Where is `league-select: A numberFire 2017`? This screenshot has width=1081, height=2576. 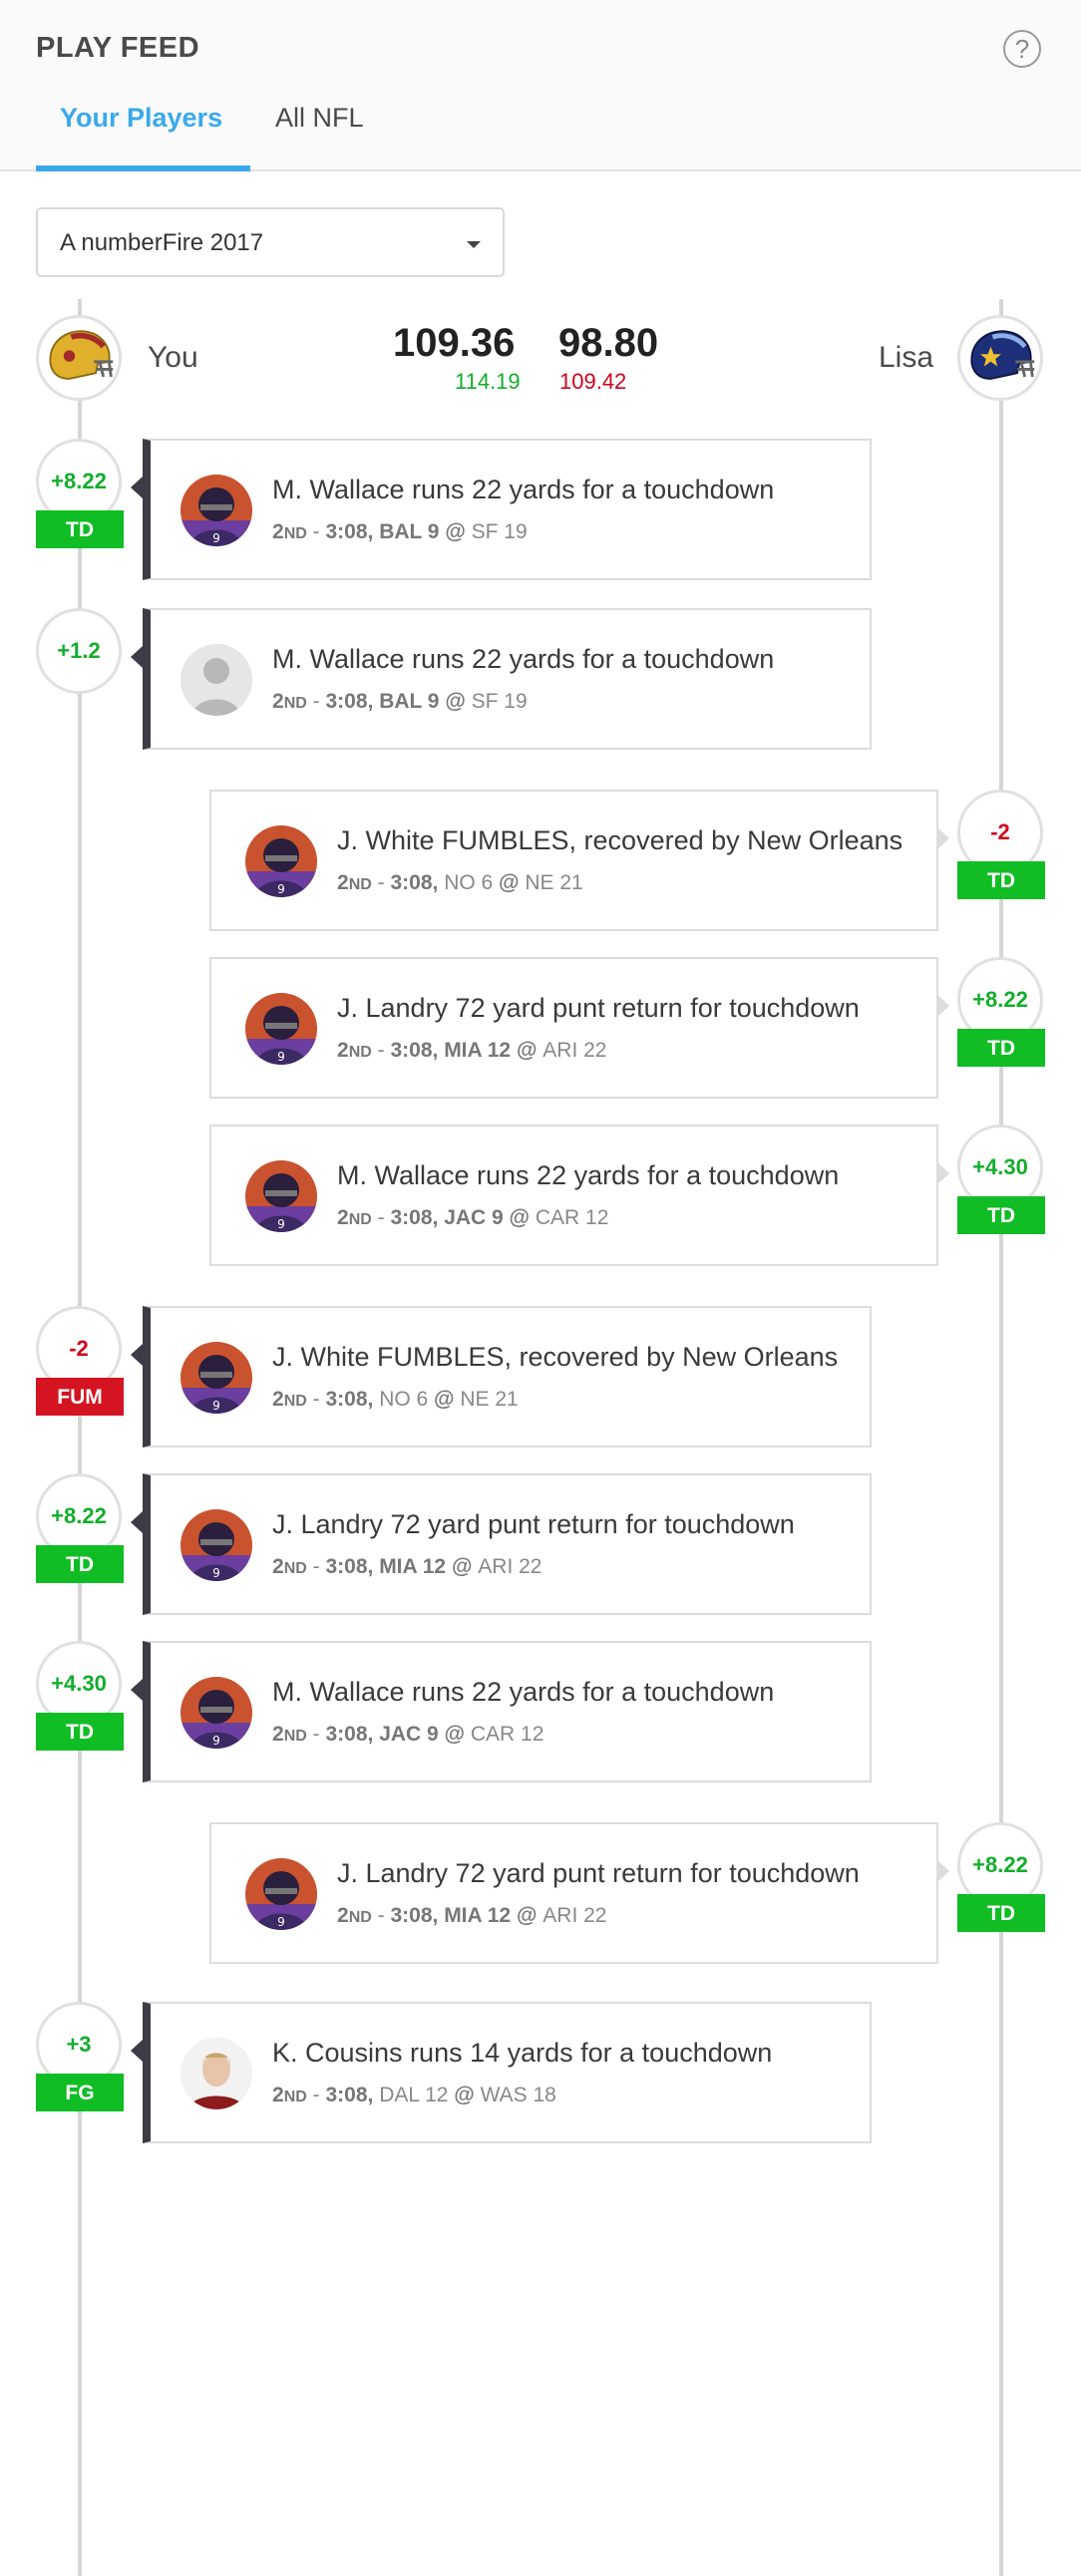 league-select: A numberFire 2017 is located at coordinates (270, 242).